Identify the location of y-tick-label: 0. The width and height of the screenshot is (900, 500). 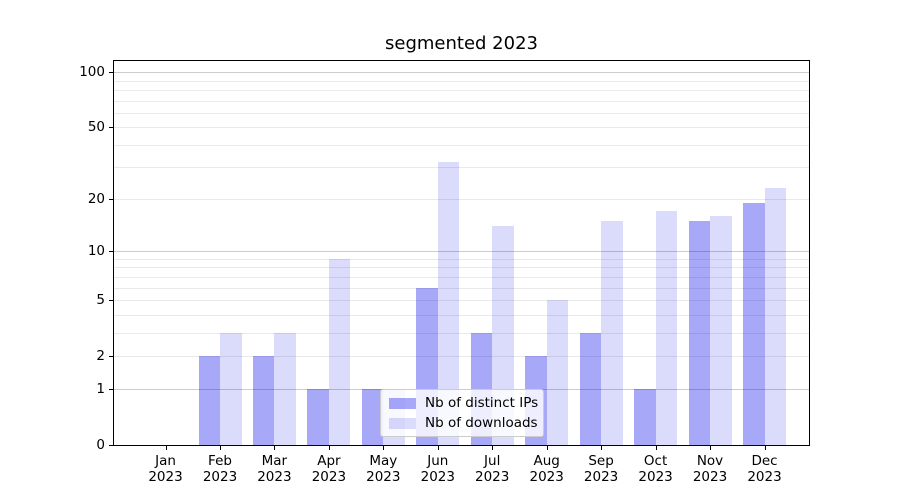
(100, 444).